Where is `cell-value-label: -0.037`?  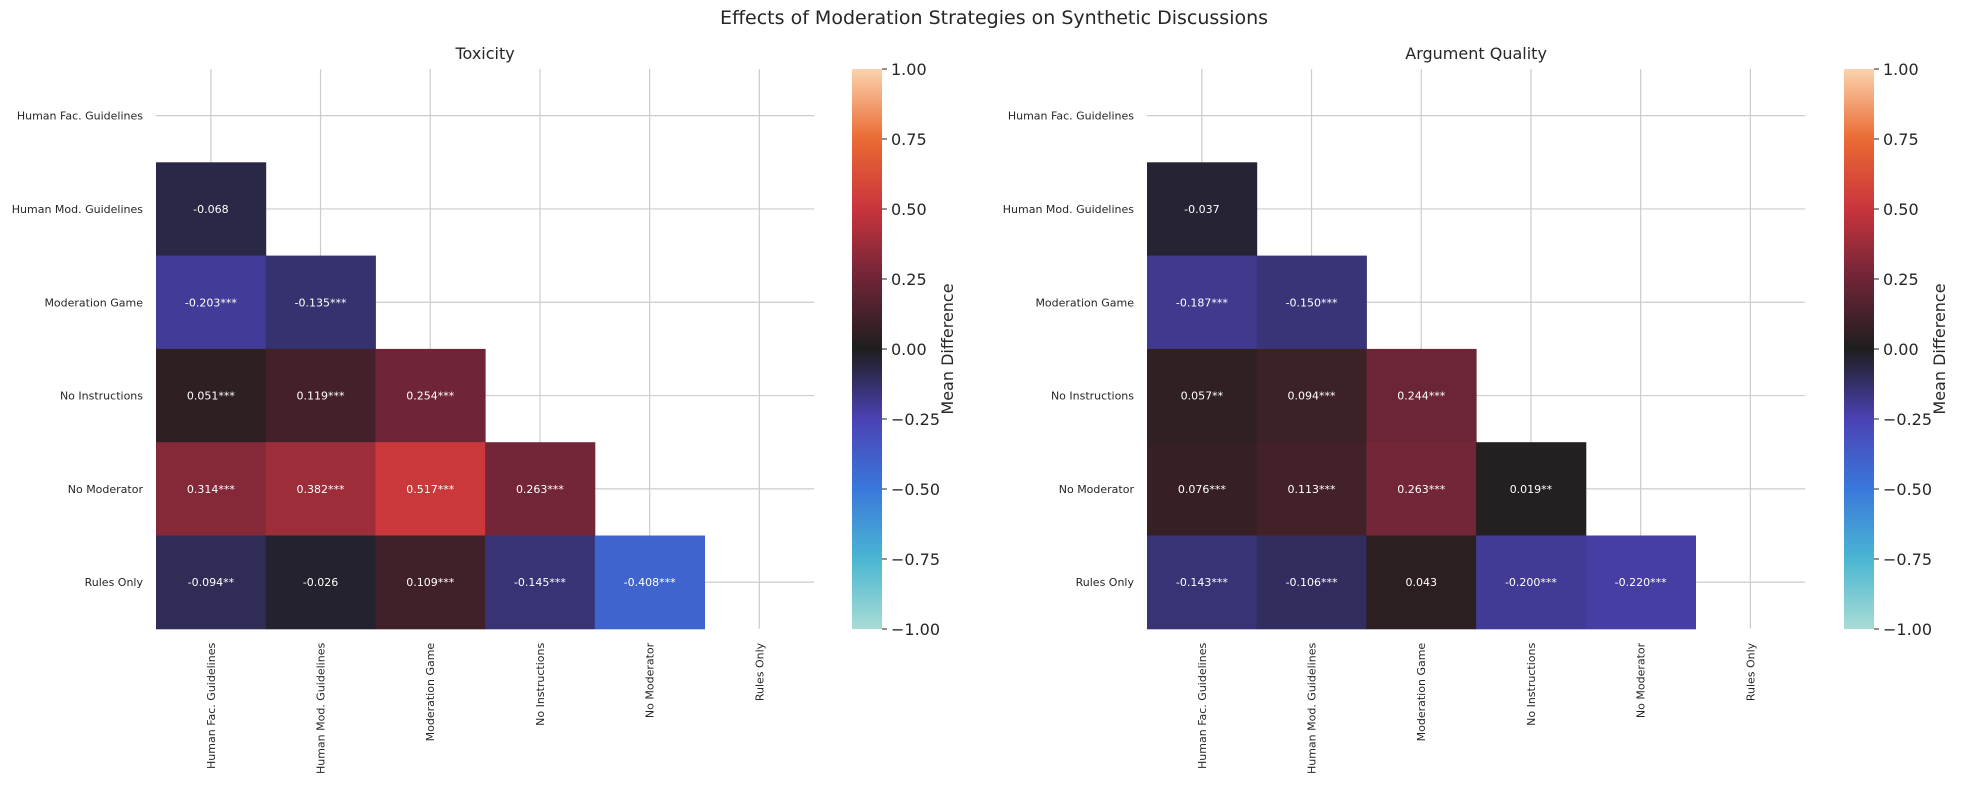 cell-value-label: -0.037 is located at coordinates (1201, 209).